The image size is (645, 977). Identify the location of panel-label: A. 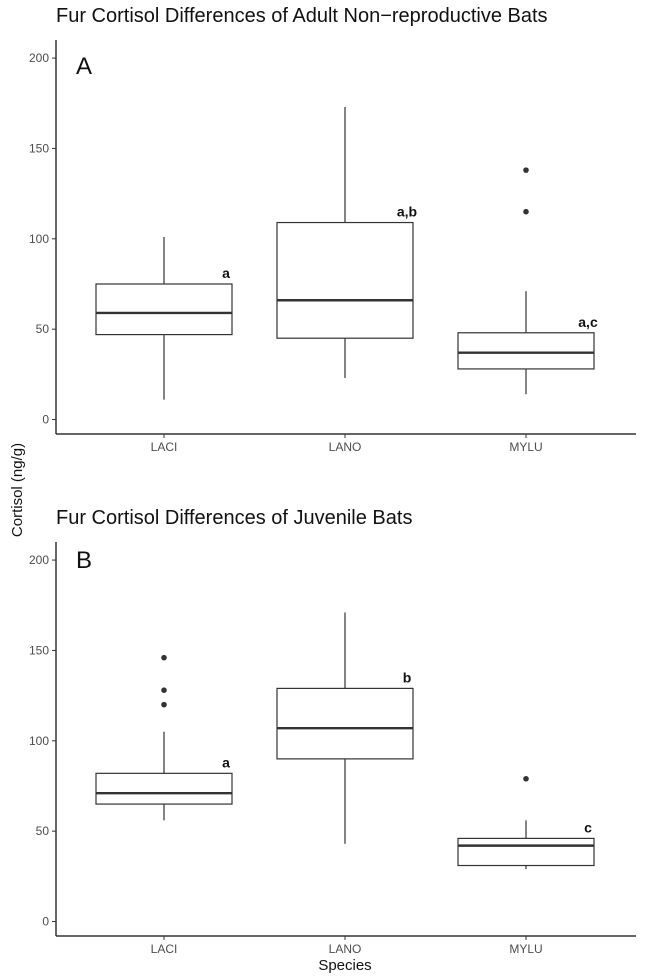
(84, 66).